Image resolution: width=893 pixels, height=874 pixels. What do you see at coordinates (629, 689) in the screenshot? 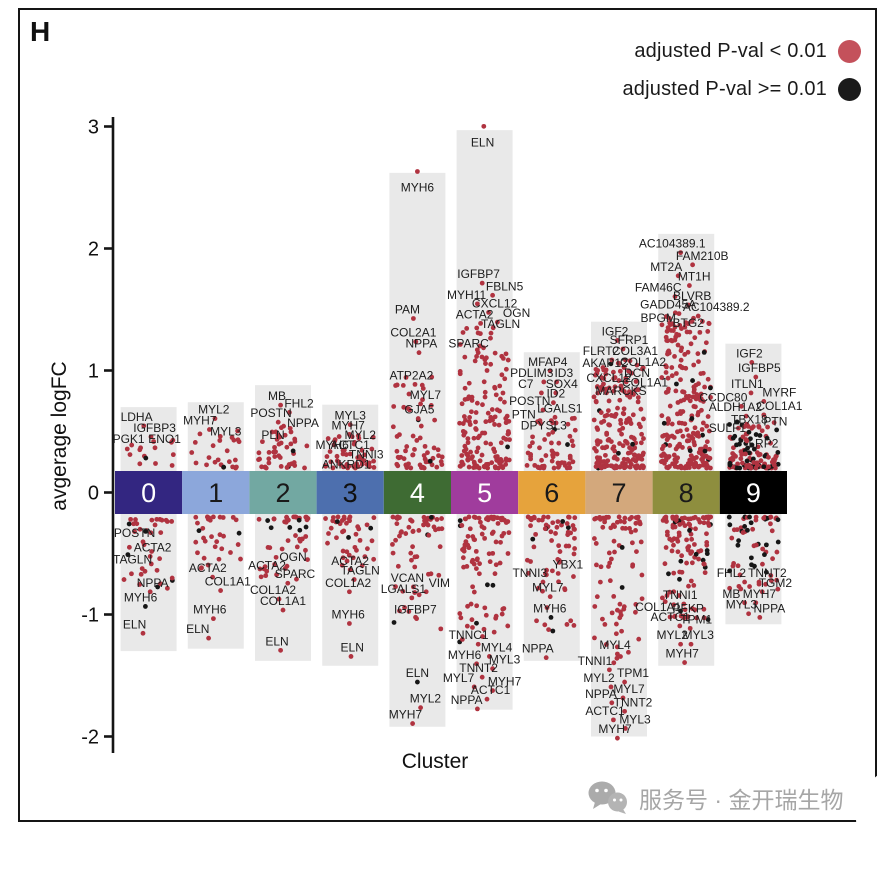
I see `gene-label: MYL7` at bounding box center [629, 689].